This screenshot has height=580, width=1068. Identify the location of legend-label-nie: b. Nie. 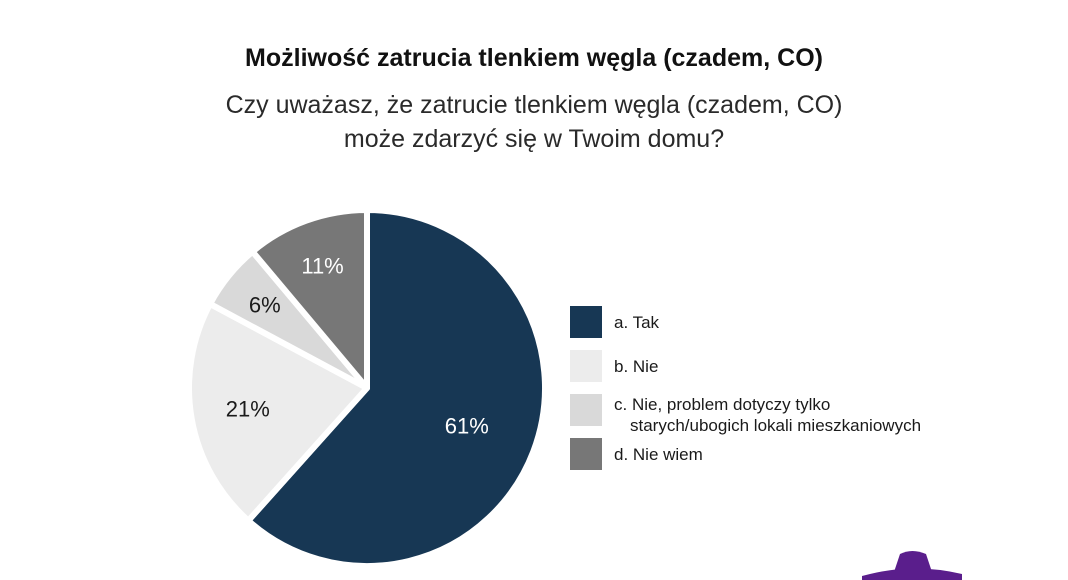
(636, 366).